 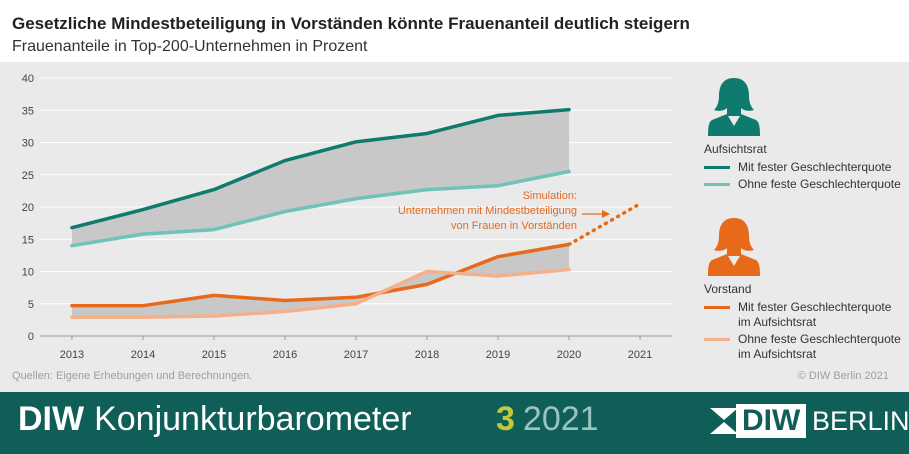 I want to click on issue-label: 3 2021, so click(x=547, y=419).